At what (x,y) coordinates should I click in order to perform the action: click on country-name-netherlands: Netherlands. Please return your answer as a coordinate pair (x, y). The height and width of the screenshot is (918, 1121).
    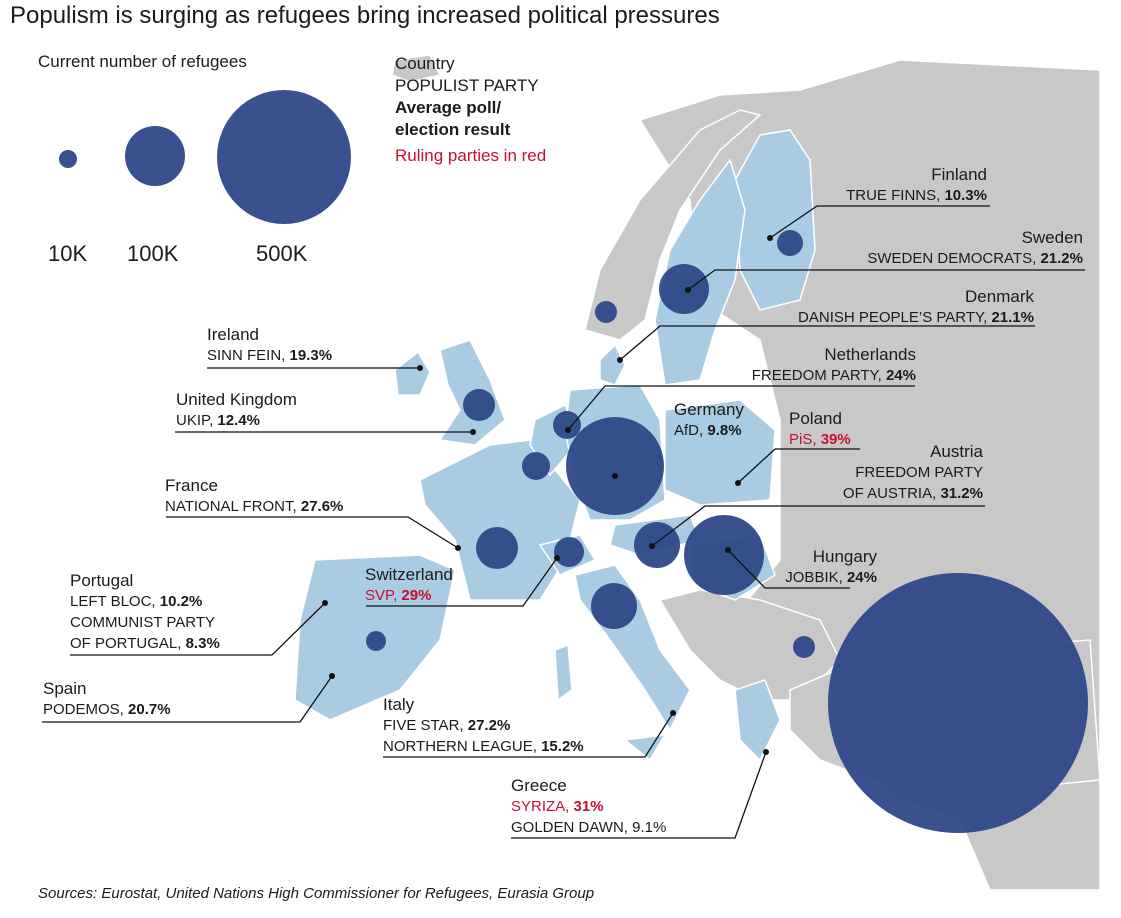
    Looking at the image, I should click on (870, 354).